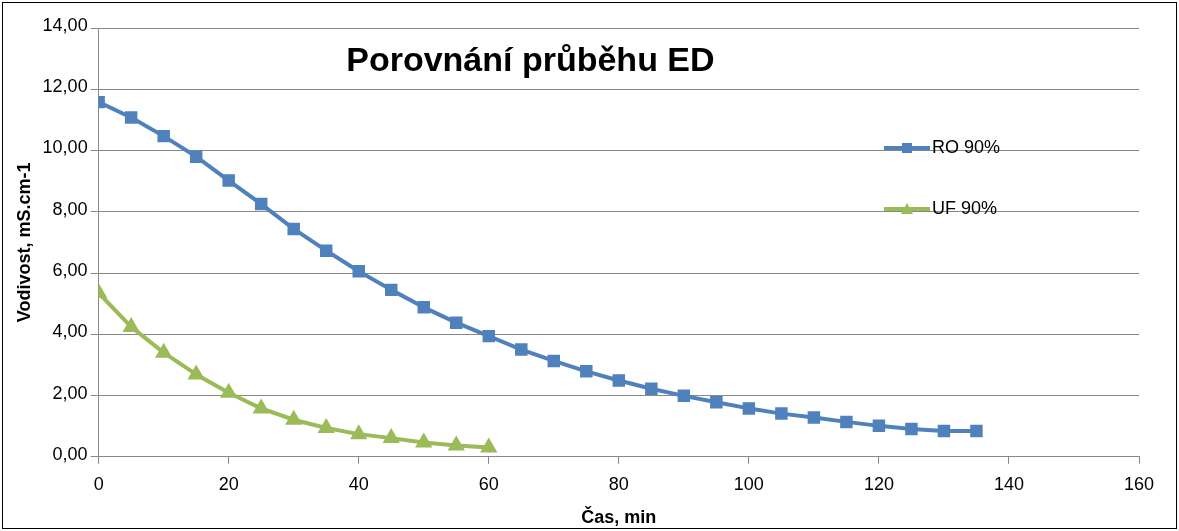 The image size is (1179, 531). What do you see at coordinates (966, 146) in the screenshot?
I see `legend-label: RO 90%` at bounding box center [966, 146].